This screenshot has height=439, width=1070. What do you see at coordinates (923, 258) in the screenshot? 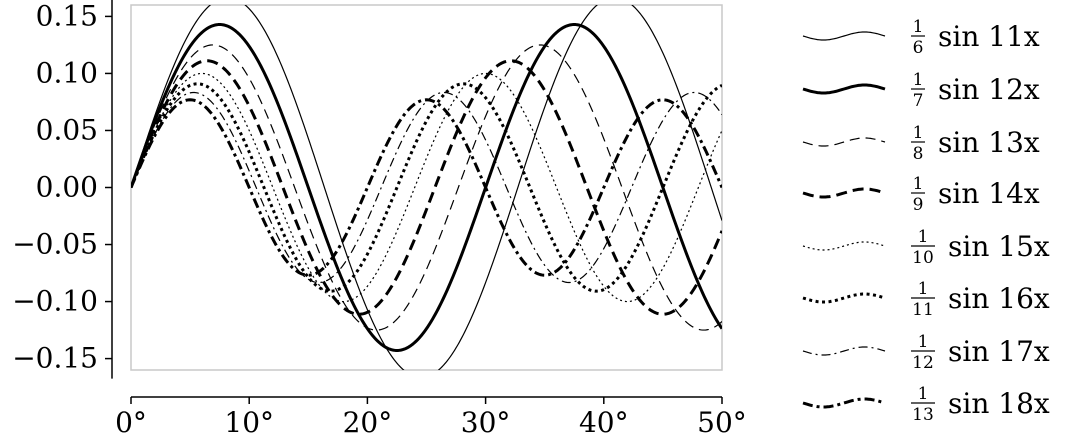
I see `legend-denominator: 10` at bounding box center [923, 258].